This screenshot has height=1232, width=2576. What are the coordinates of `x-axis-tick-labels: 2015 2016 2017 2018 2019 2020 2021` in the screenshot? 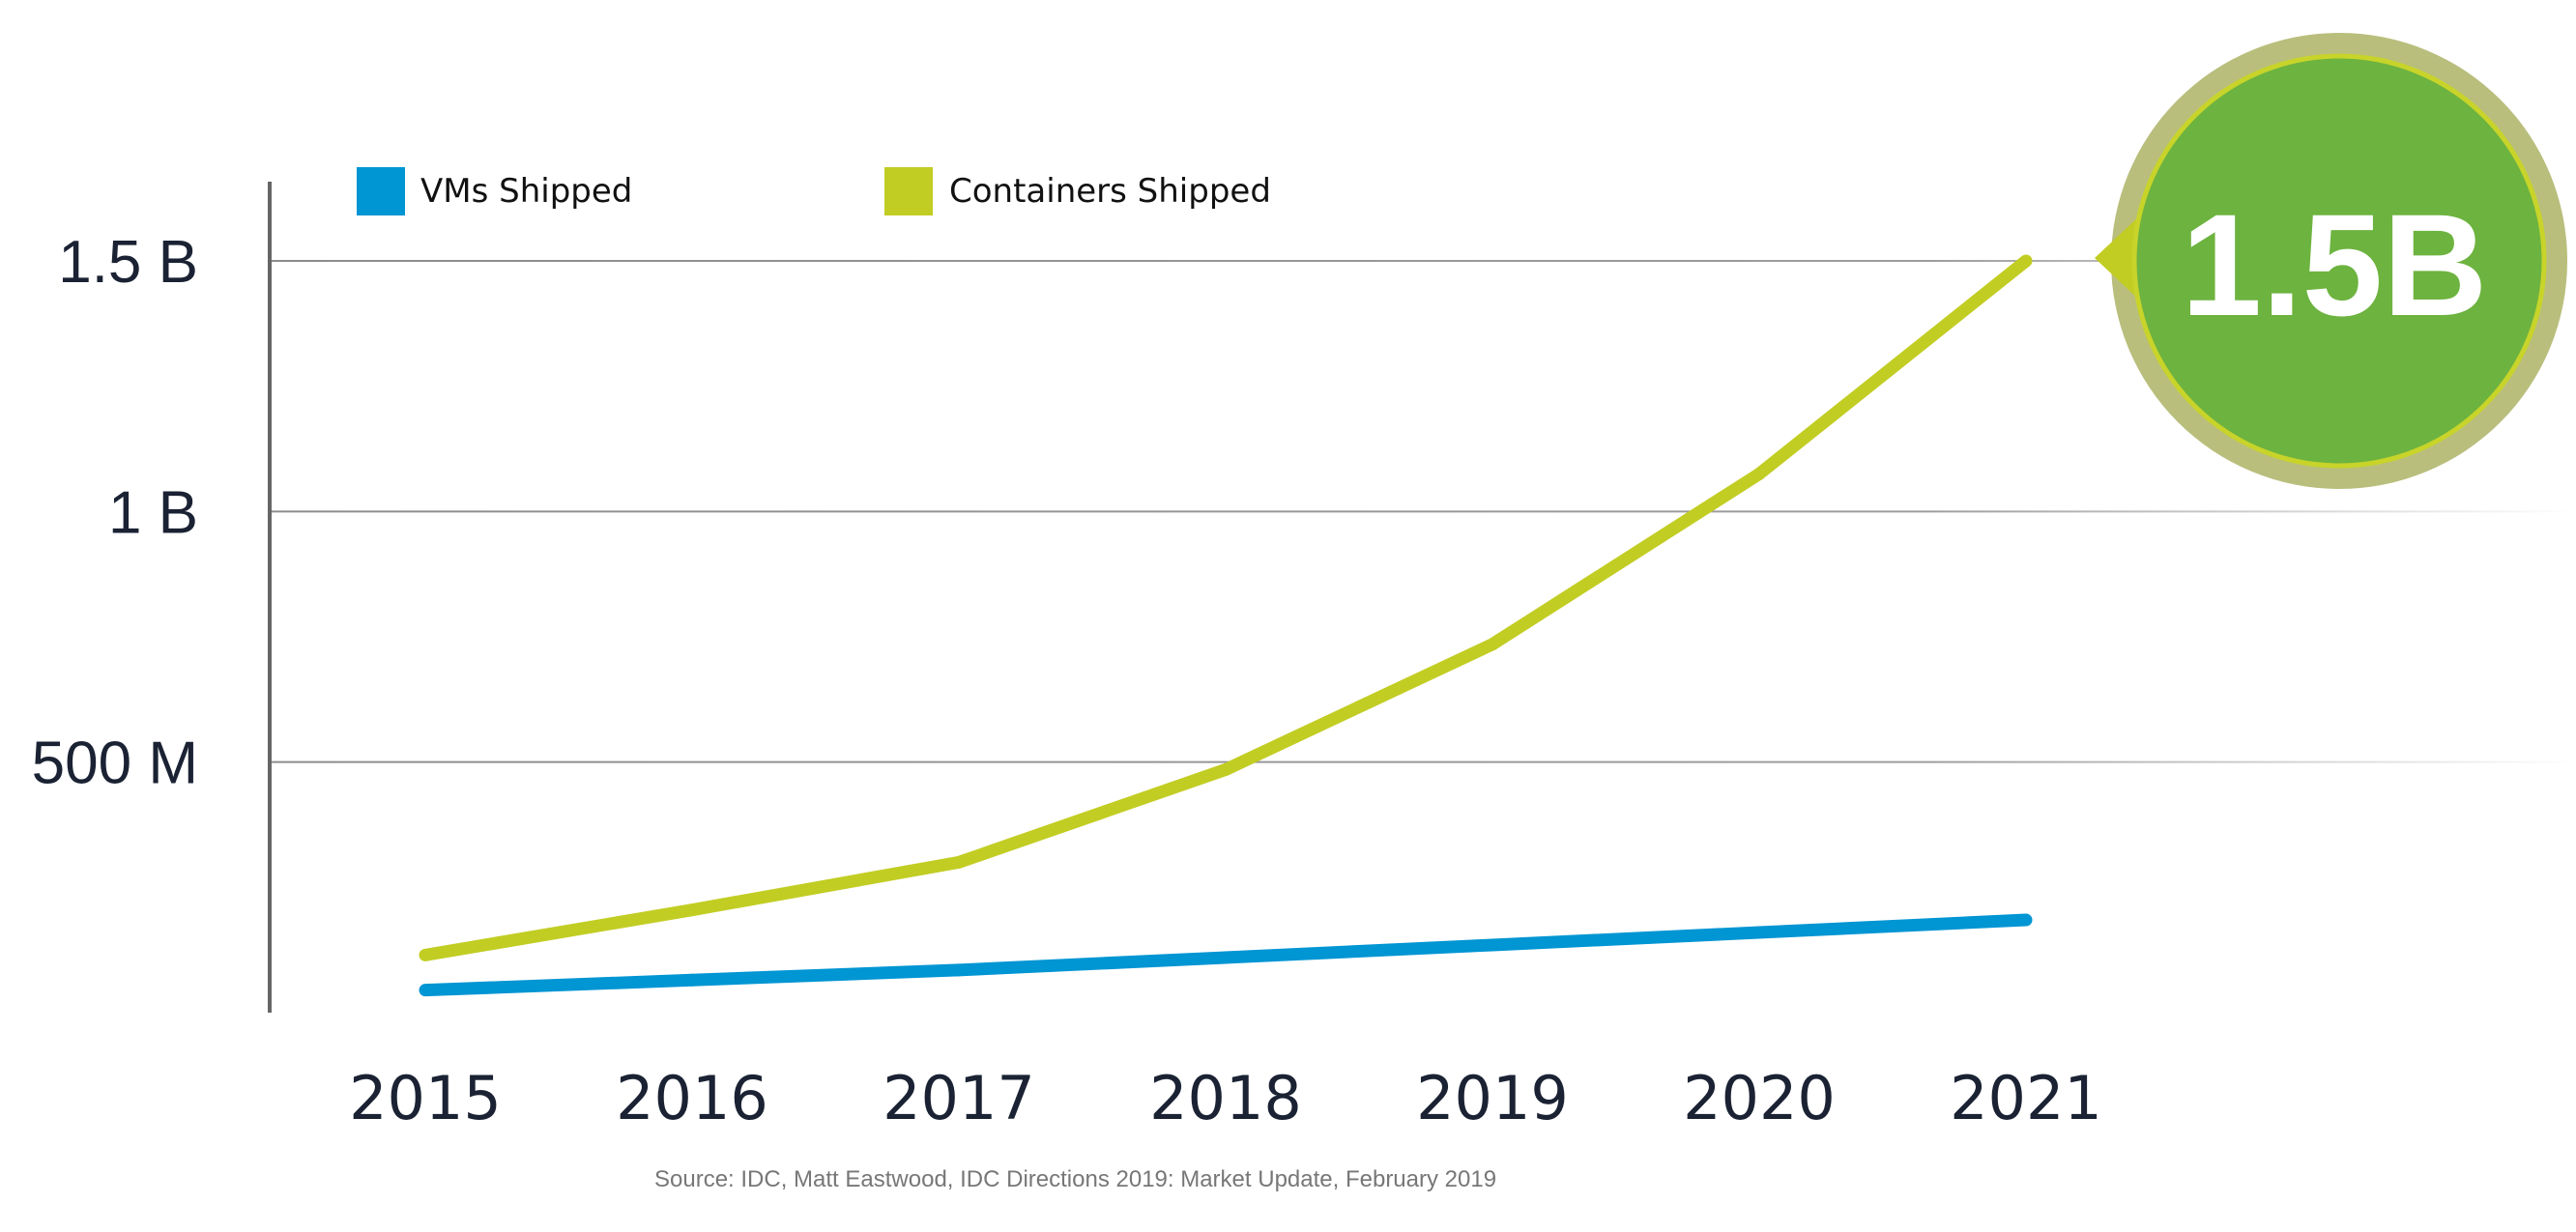 It's located at (1225, 1098).